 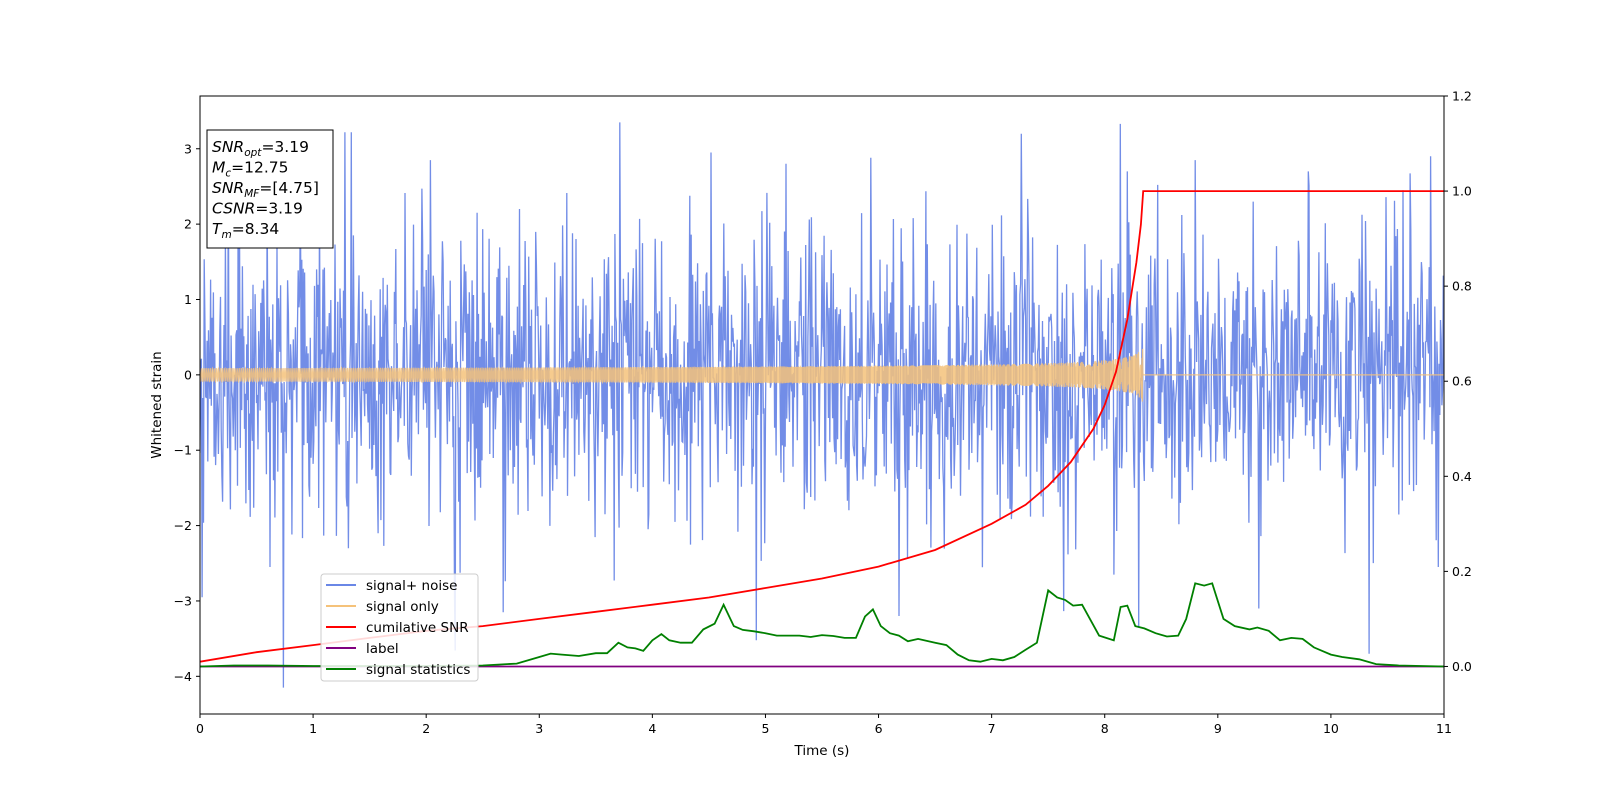 What do you see at coordinates (992, 728) in the screenshot?
I see `x-tick-label: 7` at bounding box center [992, 728].